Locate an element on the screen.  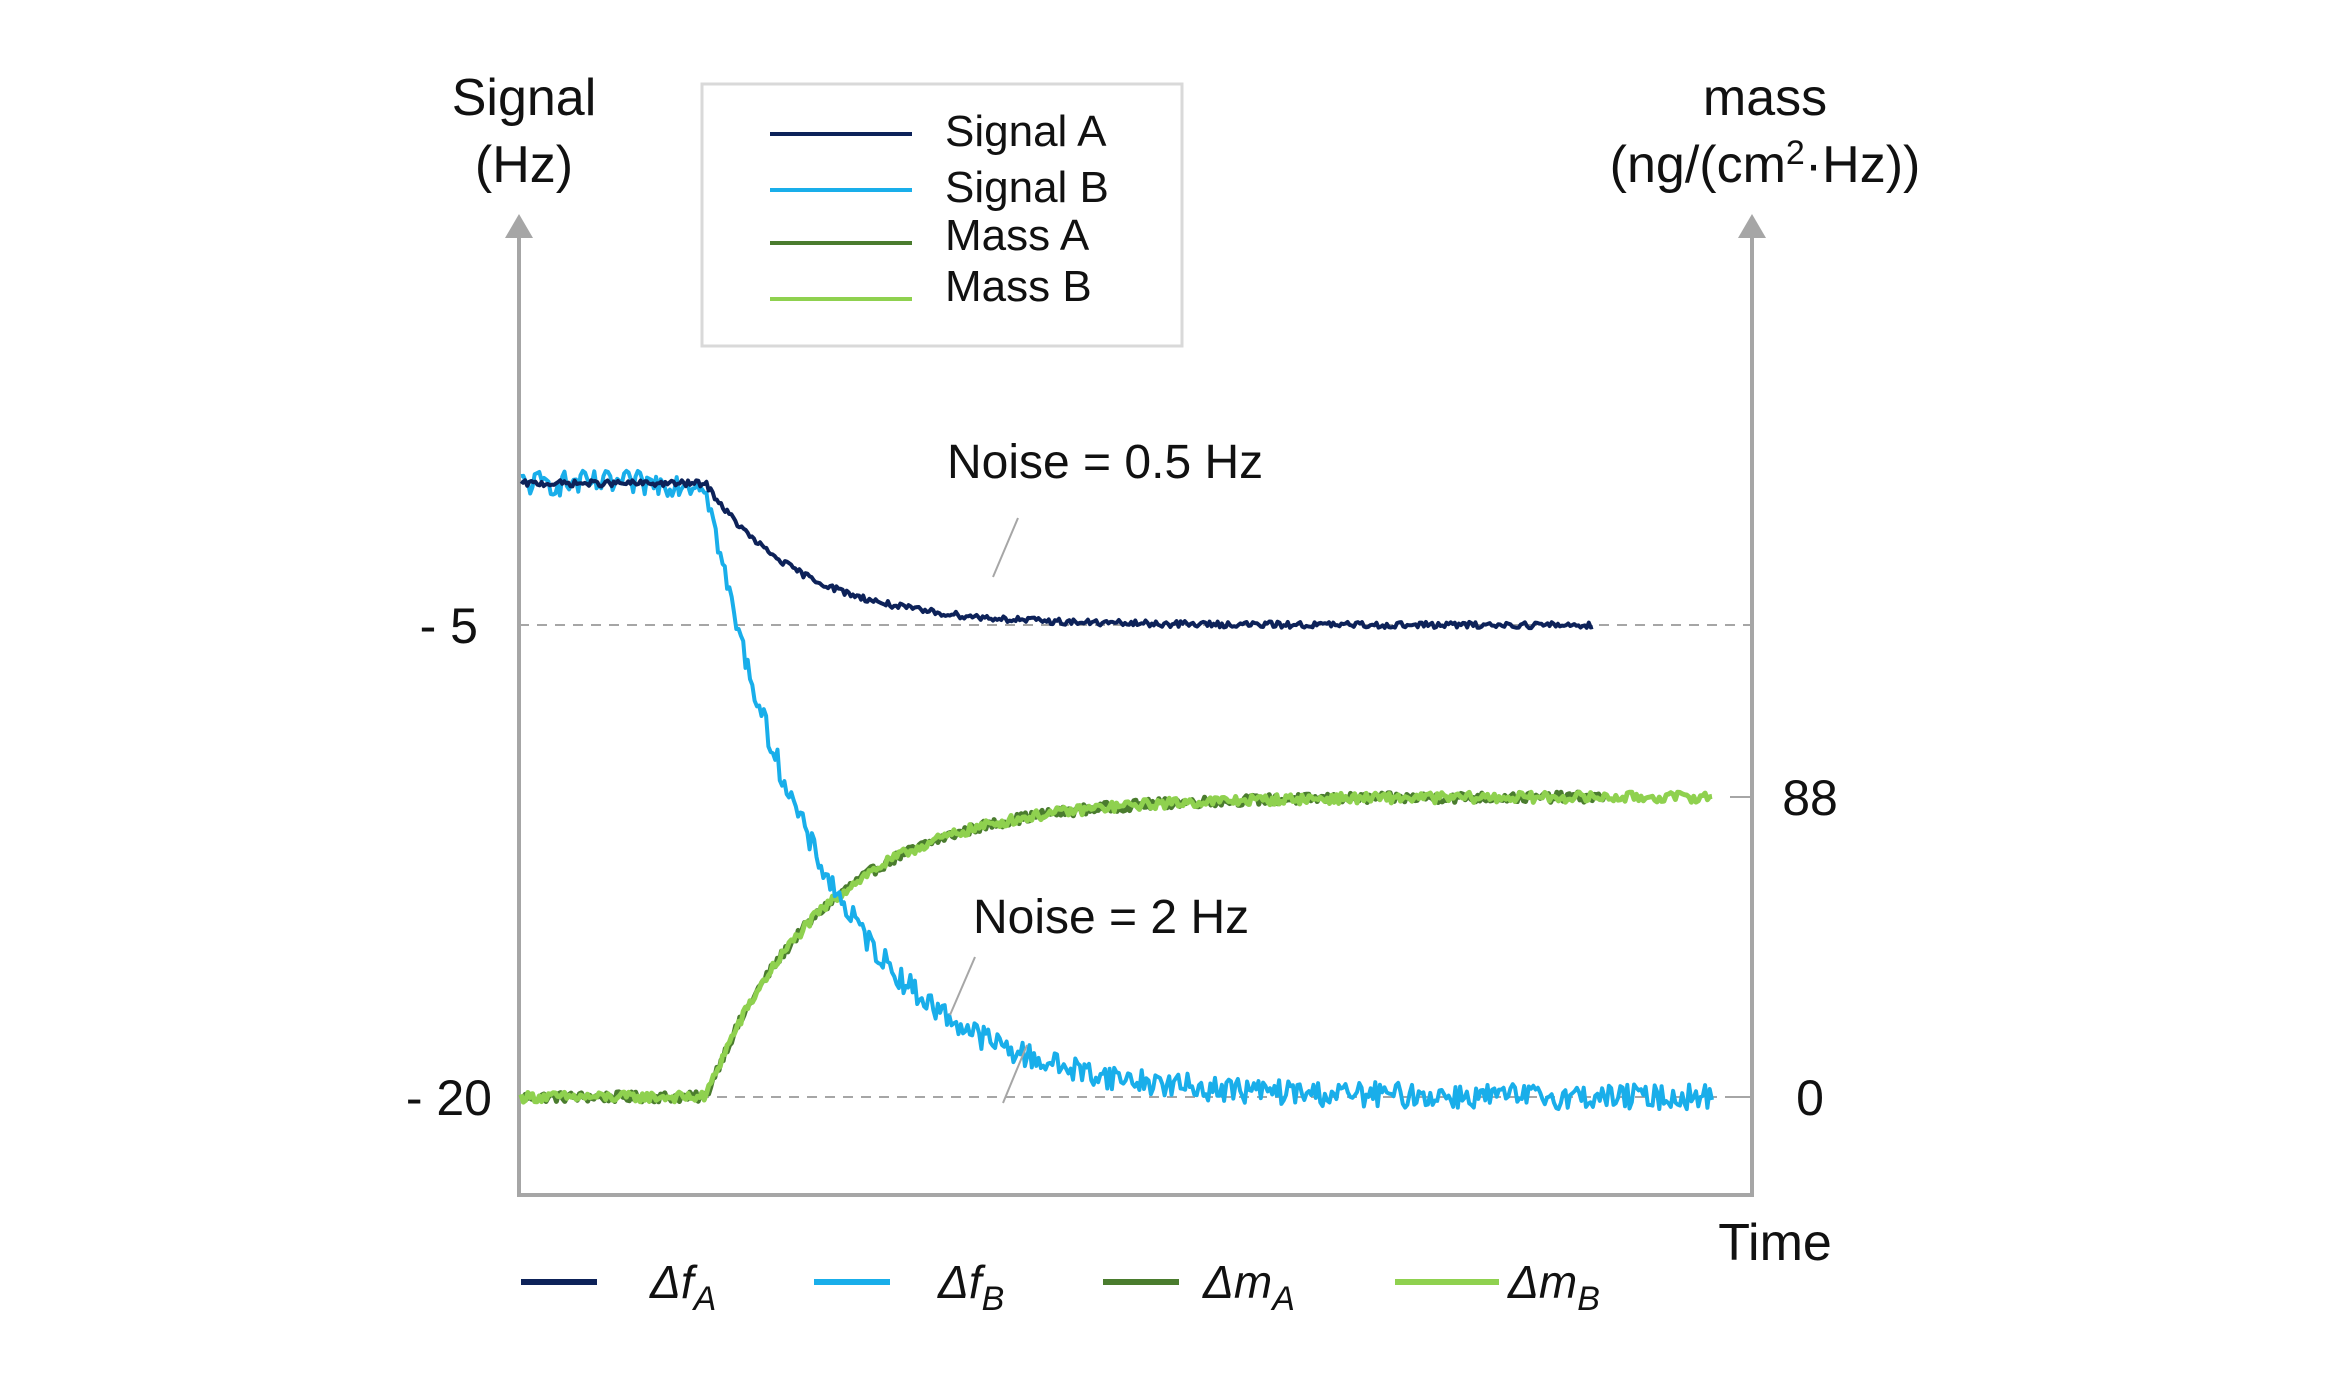
right-axis-title-sup: 2 is located at coordinates (1795, 153).